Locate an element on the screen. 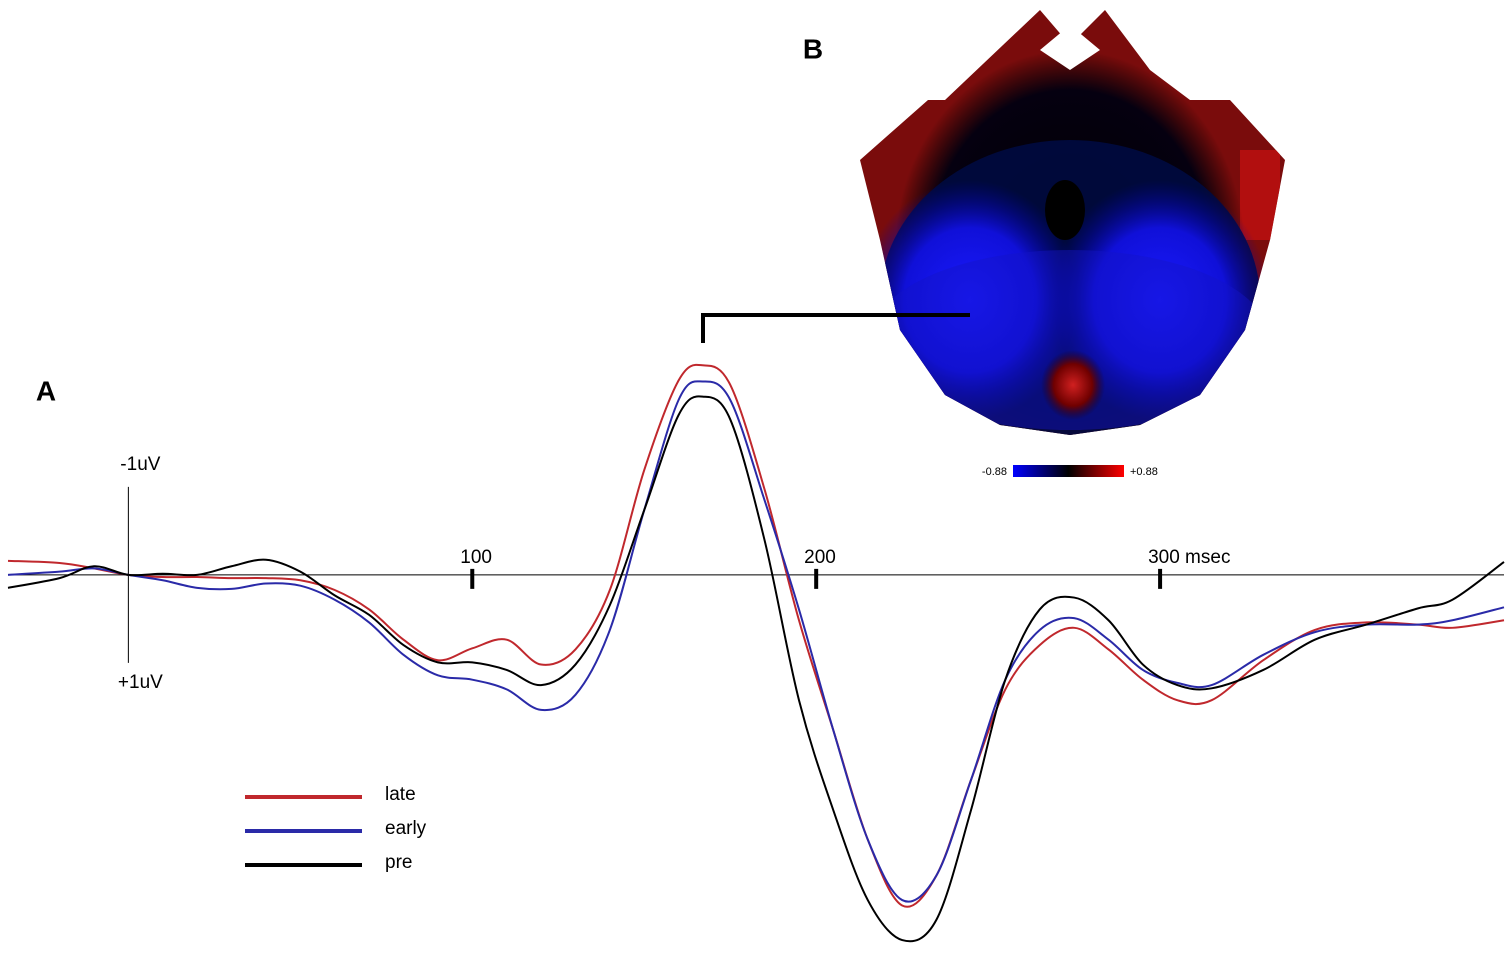  legend-label: early is located at coordinates (406, 828).